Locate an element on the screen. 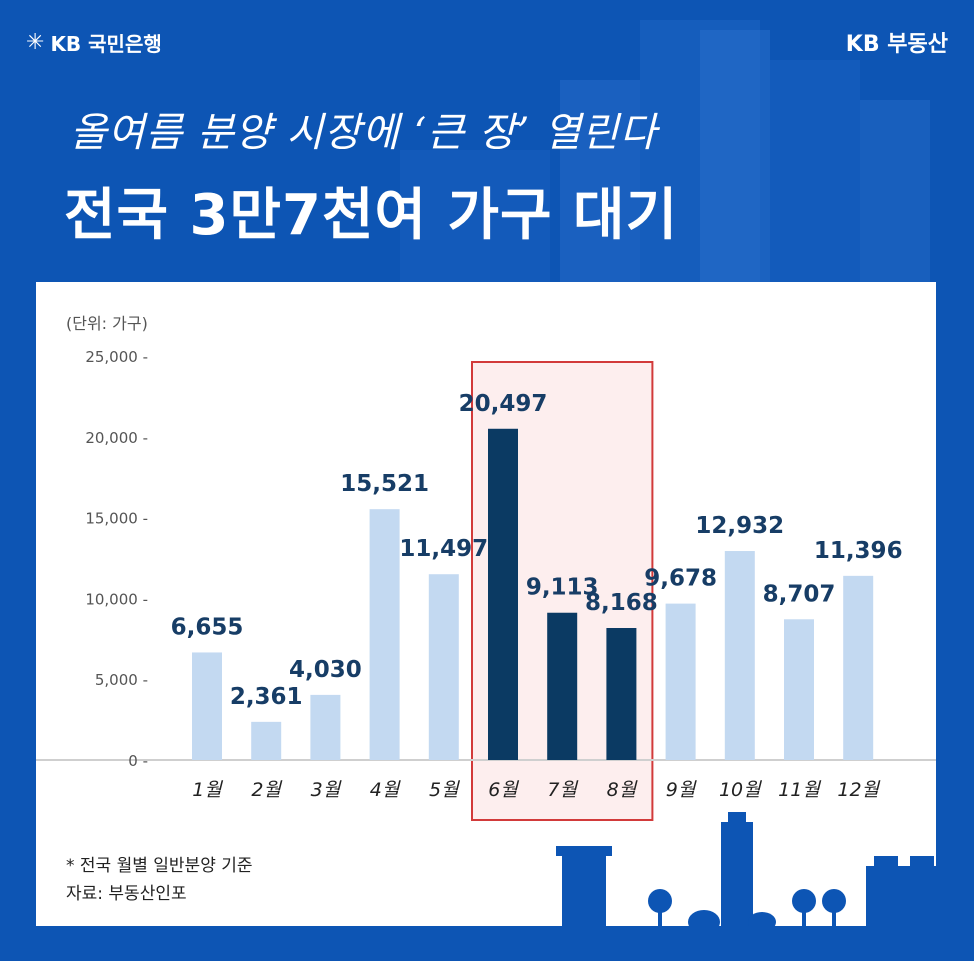  kb-star-icon: ✳ is located at coordinates (35, 42).